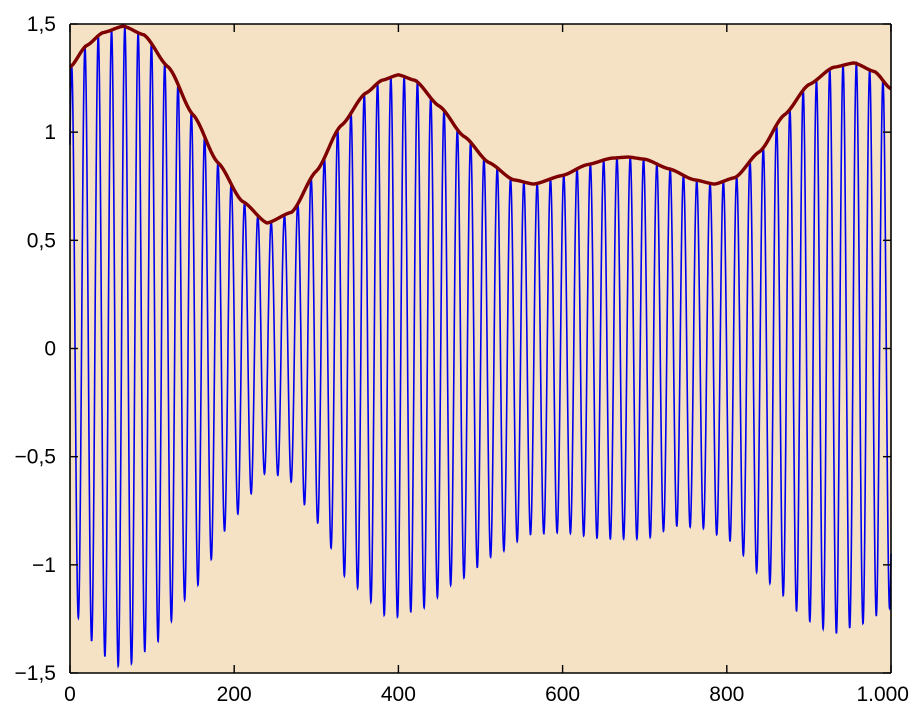 The image size is (913, 709). I want to click on y-tick-label: −1,5, so click(35, 673).